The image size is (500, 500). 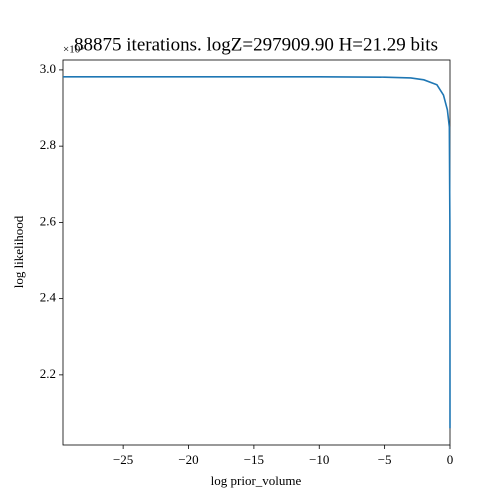 I want to click on x-tick-label: −15, so click(x=254, y=459).